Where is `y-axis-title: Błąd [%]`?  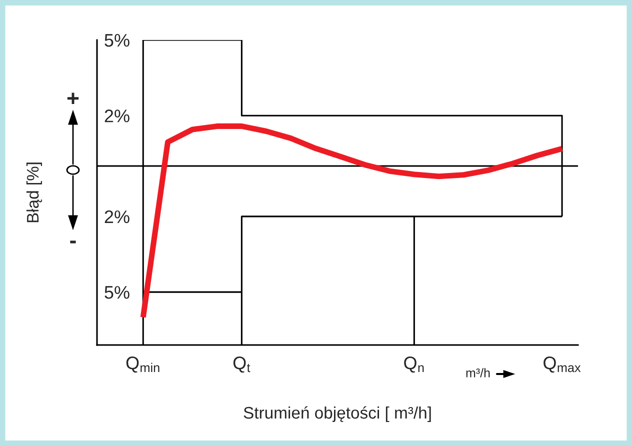 y-axis-title: Błąd [%] is located at coordinates (34, 192).